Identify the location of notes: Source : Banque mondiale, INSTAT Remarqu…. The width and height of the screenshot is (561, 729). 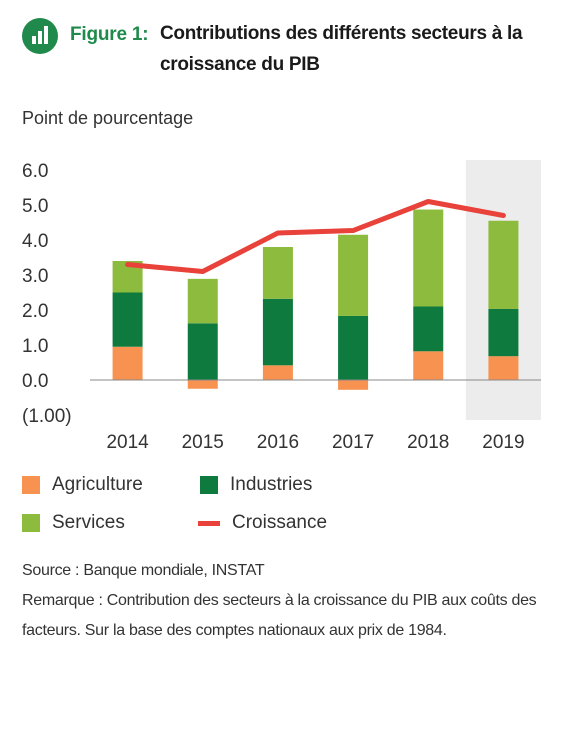
(284, 601).